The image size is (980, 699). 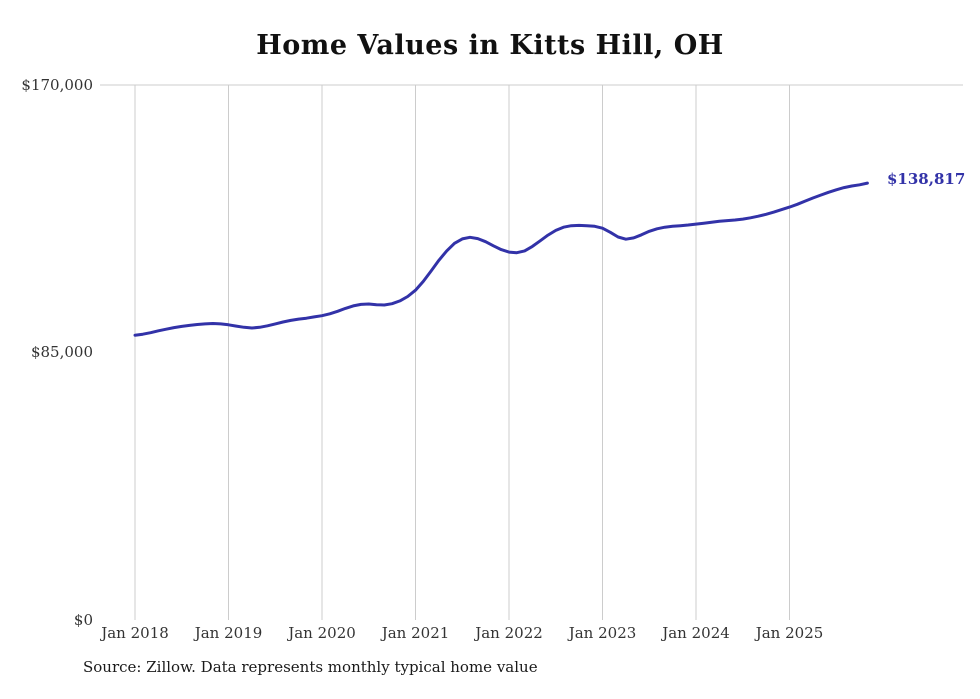 I want to click on x-axis-tick-jan-2024: Jan 2024, so click(x=696, y=633).